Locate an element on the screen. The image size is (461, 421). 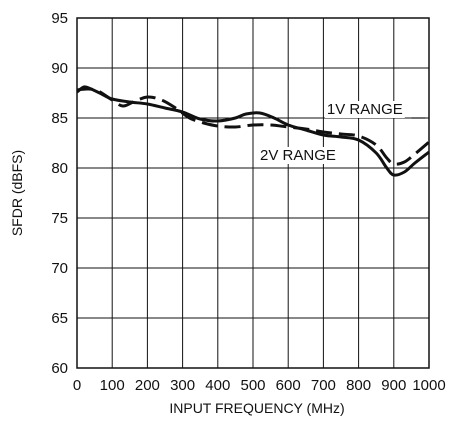
y-tick-label: 95 is located at coordinates (59, 18).